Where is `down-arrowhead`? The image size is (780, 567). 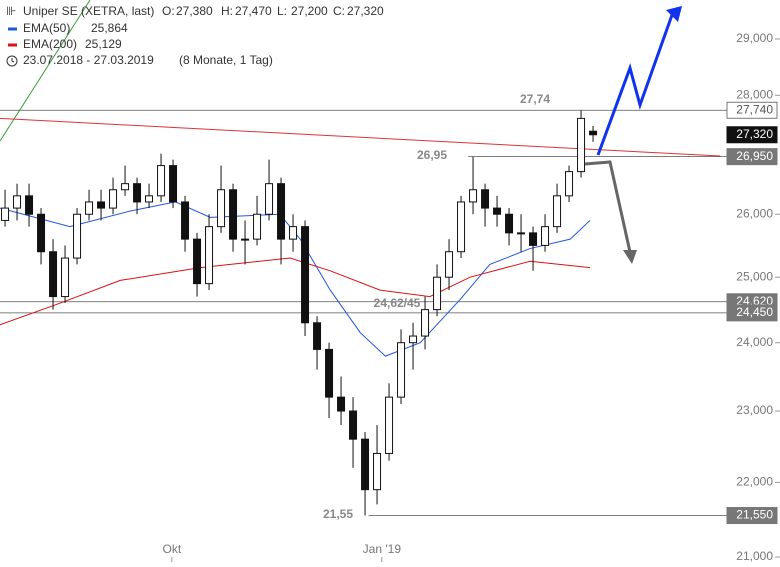
down-arrowhead is located at coordinates (630, 257).